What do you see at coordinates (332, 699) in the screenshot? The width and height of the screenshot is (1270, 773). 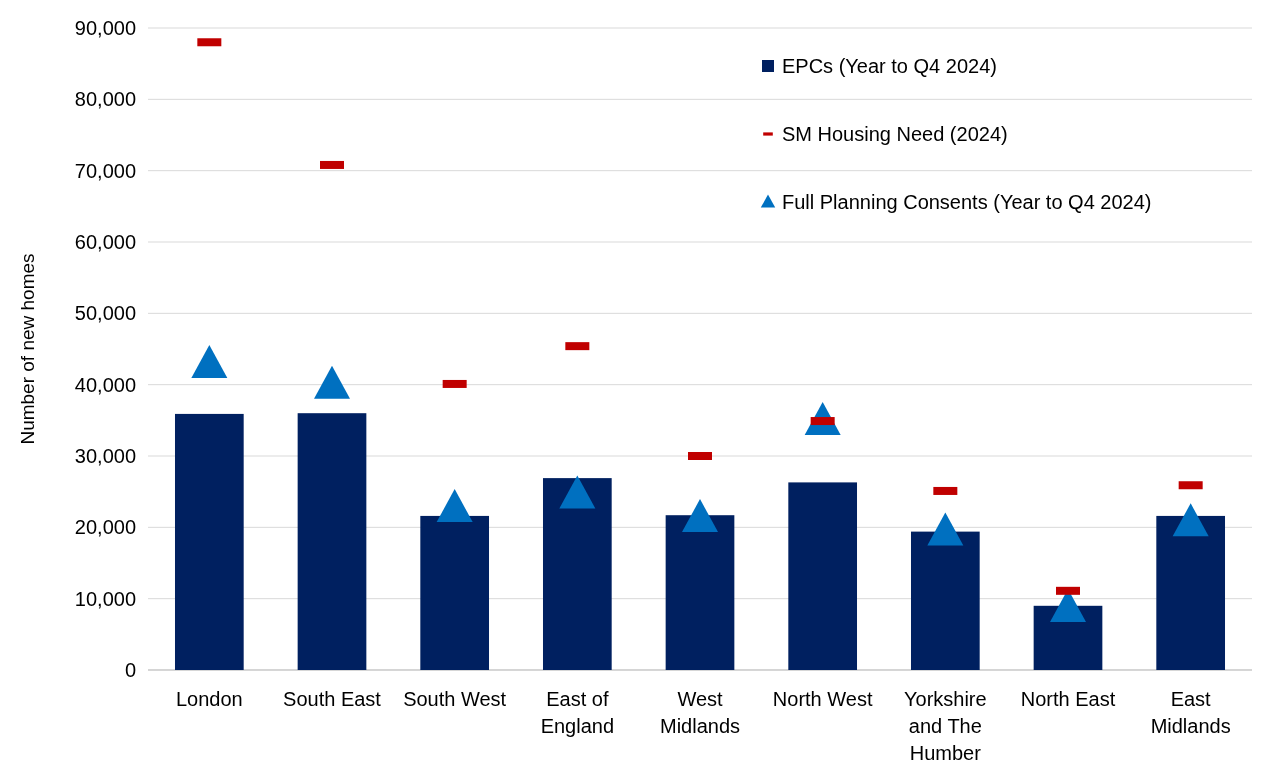 I see `x-tick-label: South East` at bounding box center [332, 699].